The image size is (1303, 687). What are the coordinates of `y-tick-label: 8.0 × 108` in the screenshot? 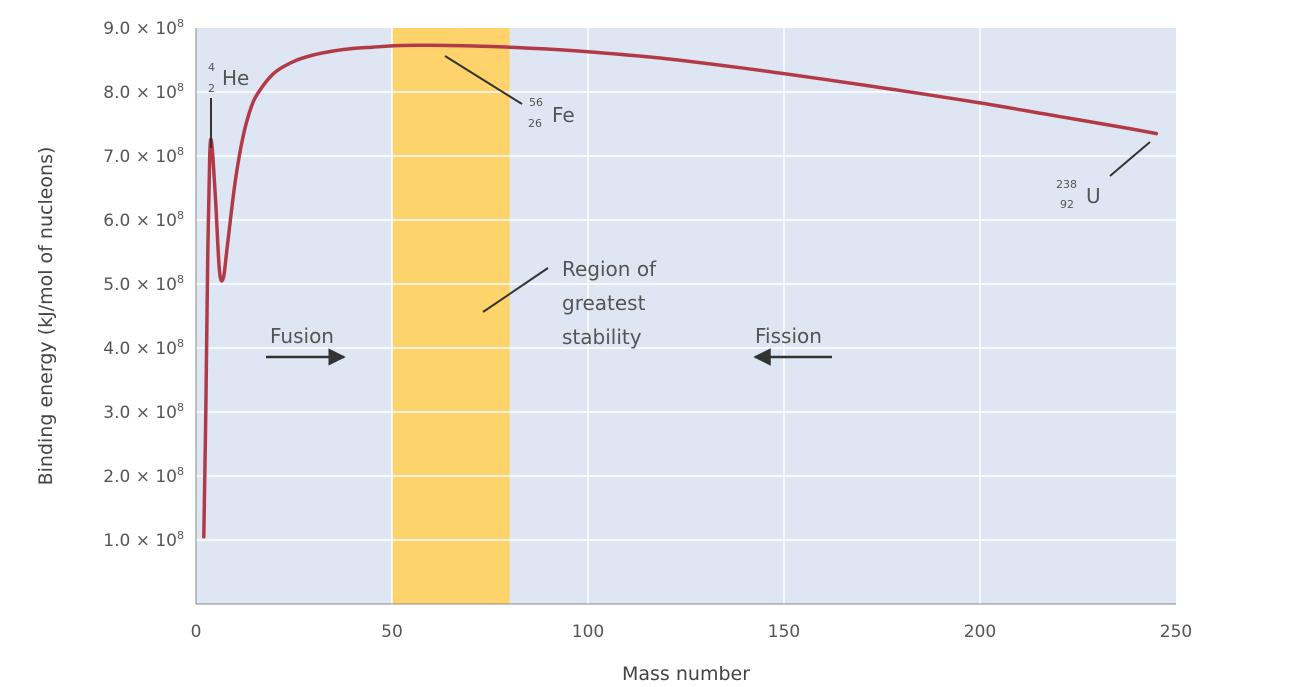 It's located at (143, 92).